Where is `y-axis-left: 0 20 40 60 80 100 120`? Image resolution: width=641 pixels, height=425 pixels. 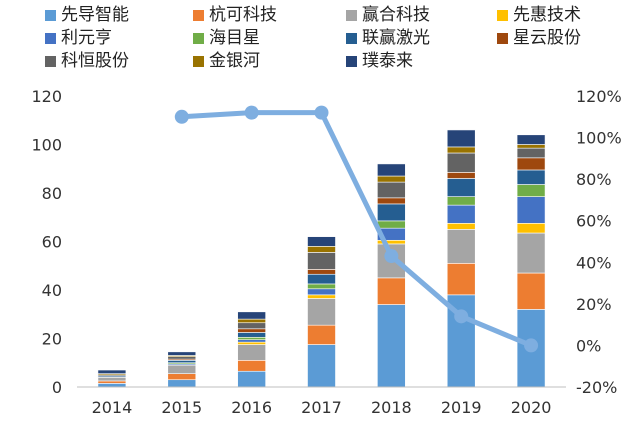
y-axis-left: 0 20 40 60 80 100 120 is located at coordinates (46, 242).